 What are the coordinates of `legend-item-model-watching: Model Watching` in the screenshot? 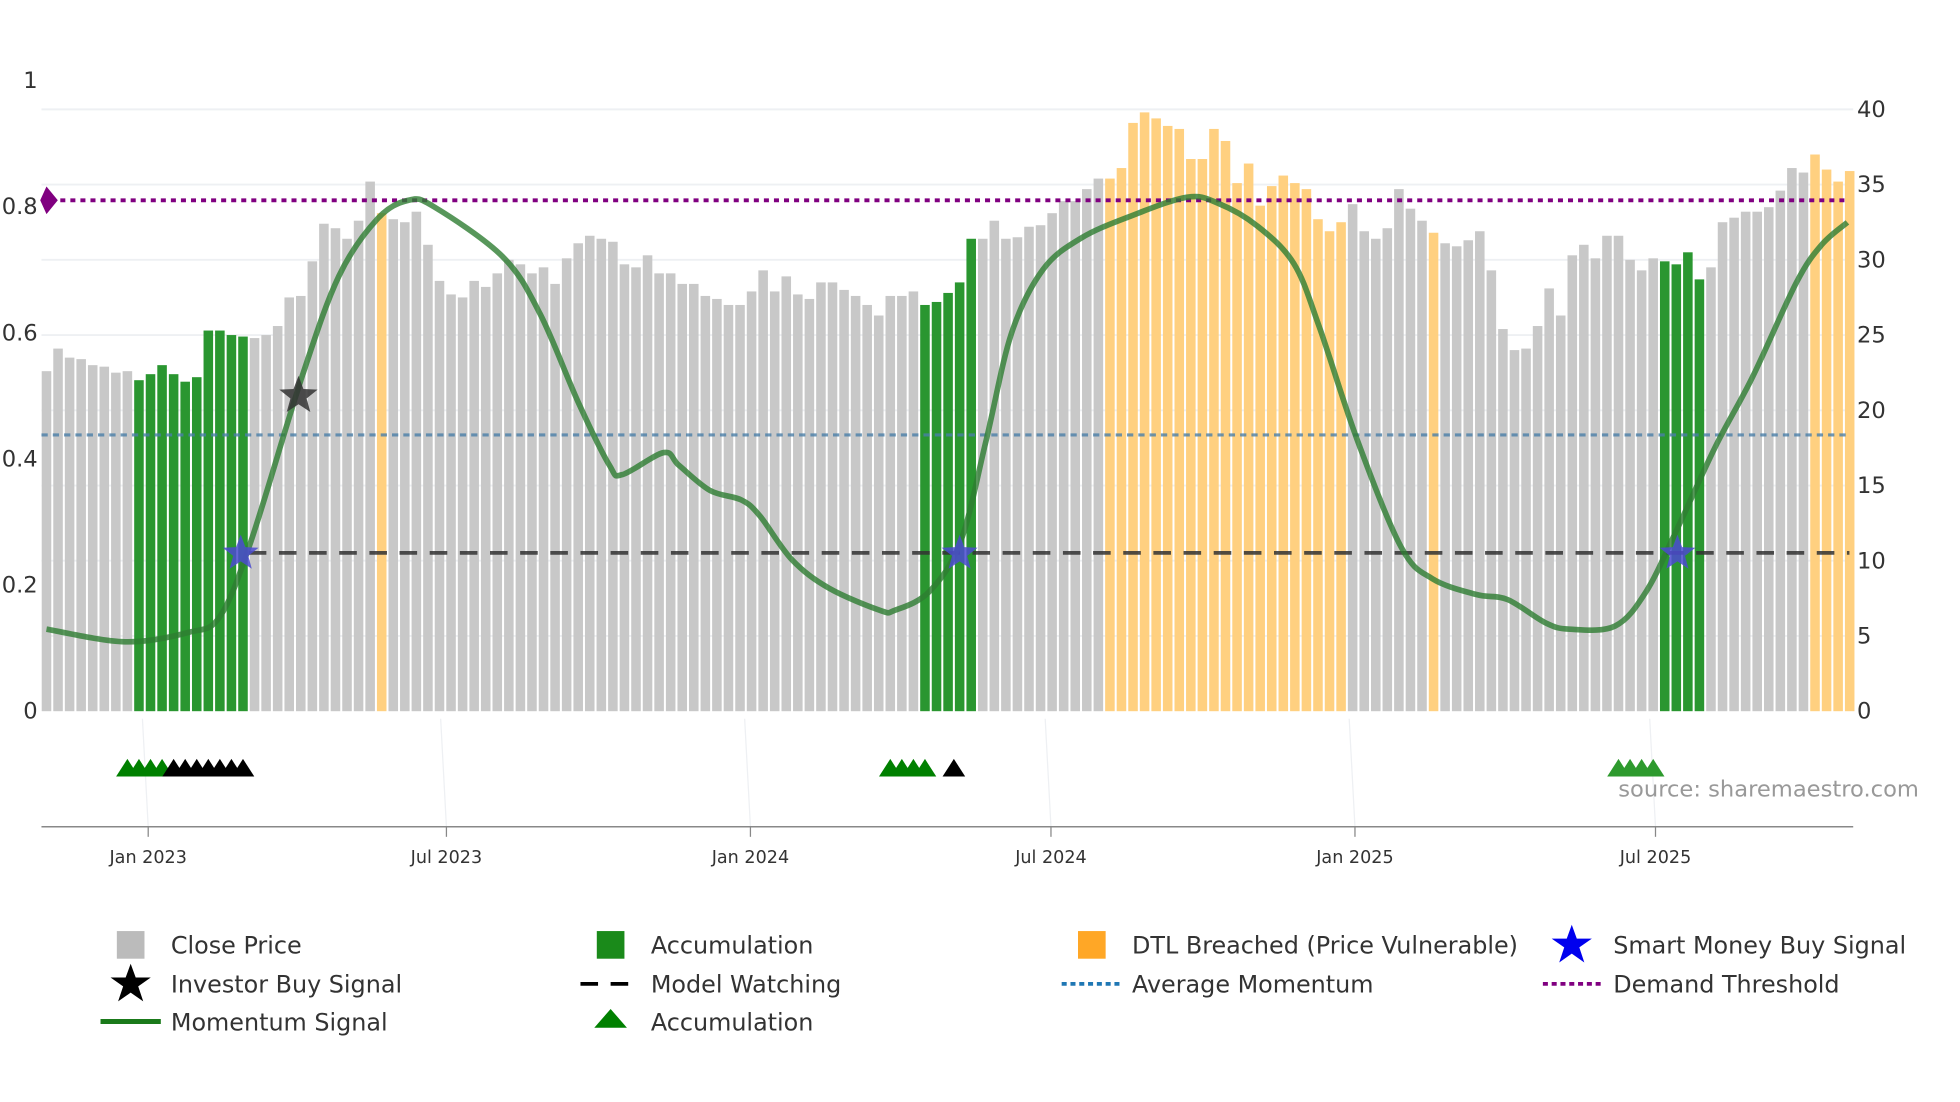 It's located at (710, 985).